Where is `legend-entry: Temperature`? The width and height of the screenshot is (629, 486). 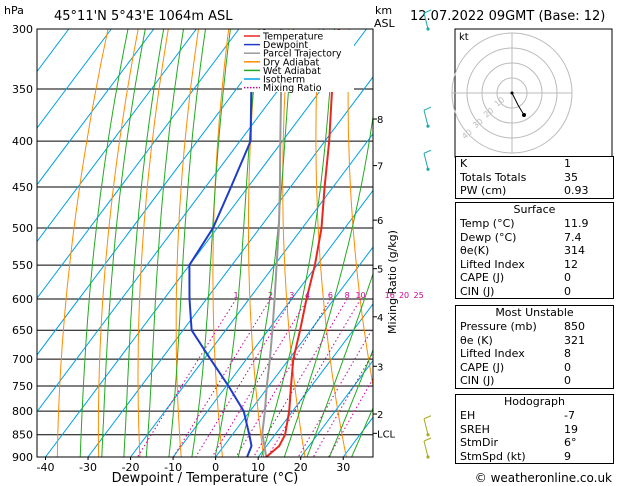
legend-entry: Temperature is located at coordinates (292, 37).